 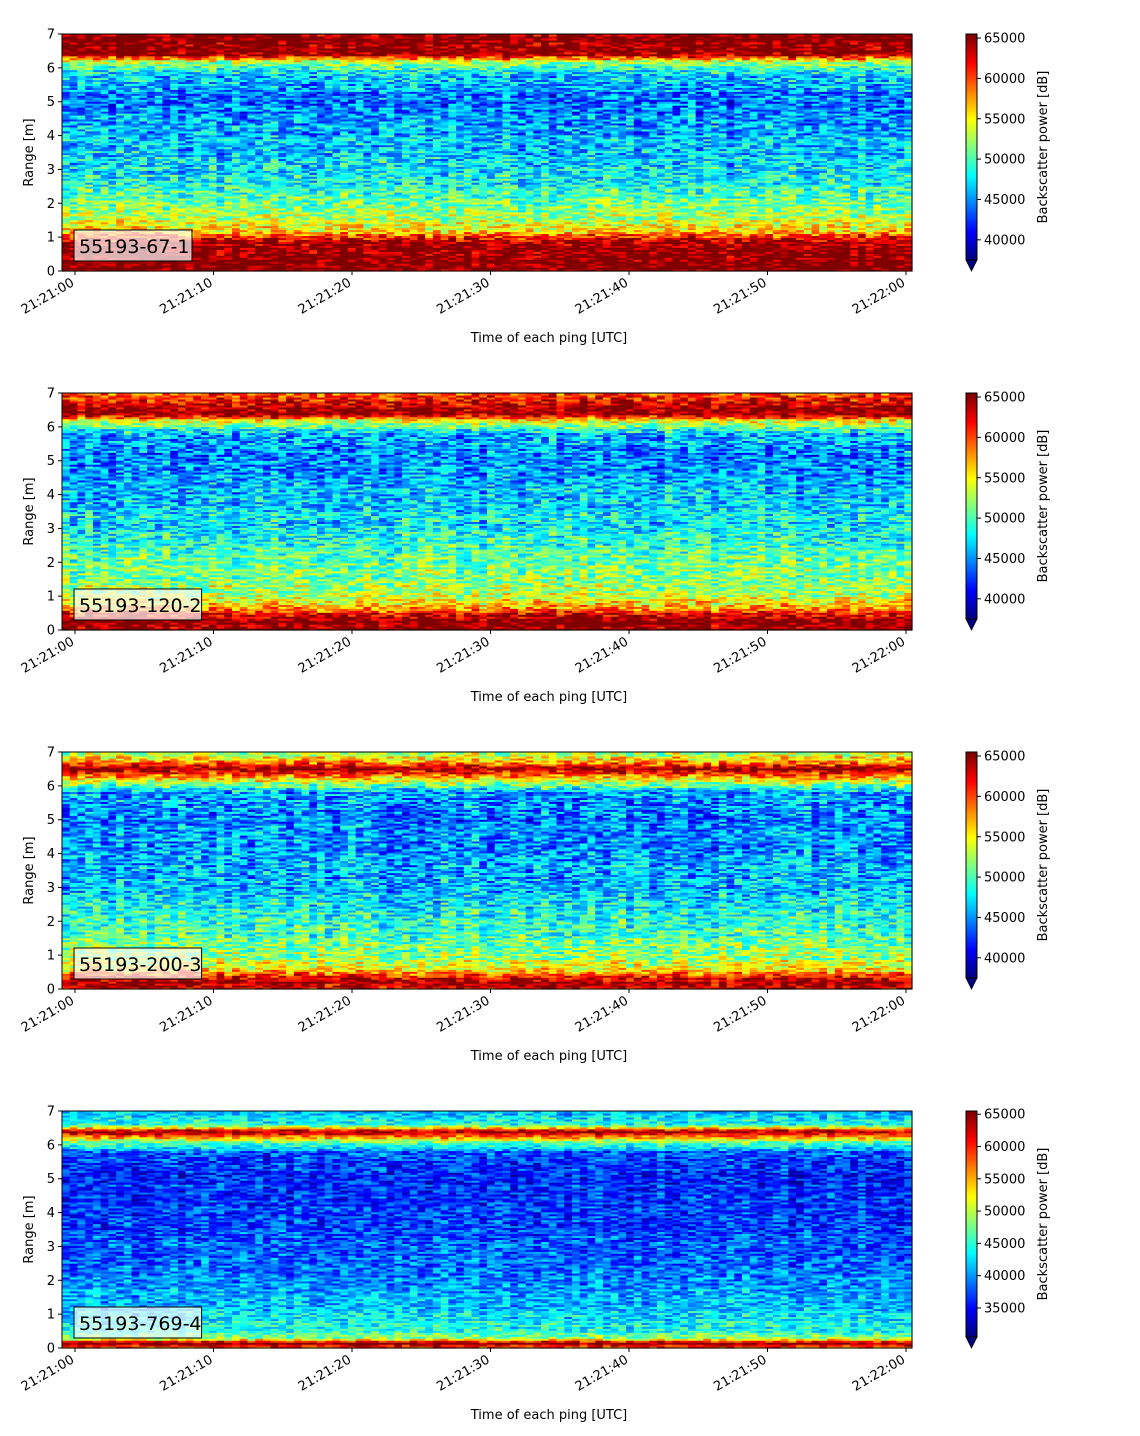 What do you see at coordinates (51, 1247) in the screenshot?
I see `y-tick-label: 3` at bounding box center [51, 1247].